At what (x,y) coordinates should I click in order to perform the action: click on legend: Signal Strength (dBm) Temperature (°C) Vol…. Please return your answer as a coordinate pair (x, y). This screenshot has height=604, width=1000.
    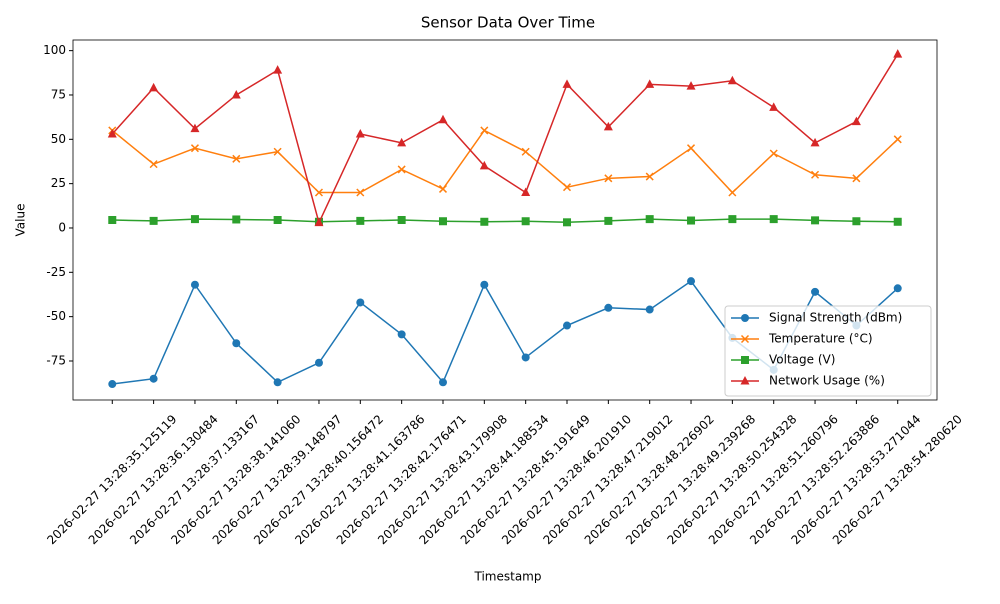
    Looking at the image, I should click on (828, 351).